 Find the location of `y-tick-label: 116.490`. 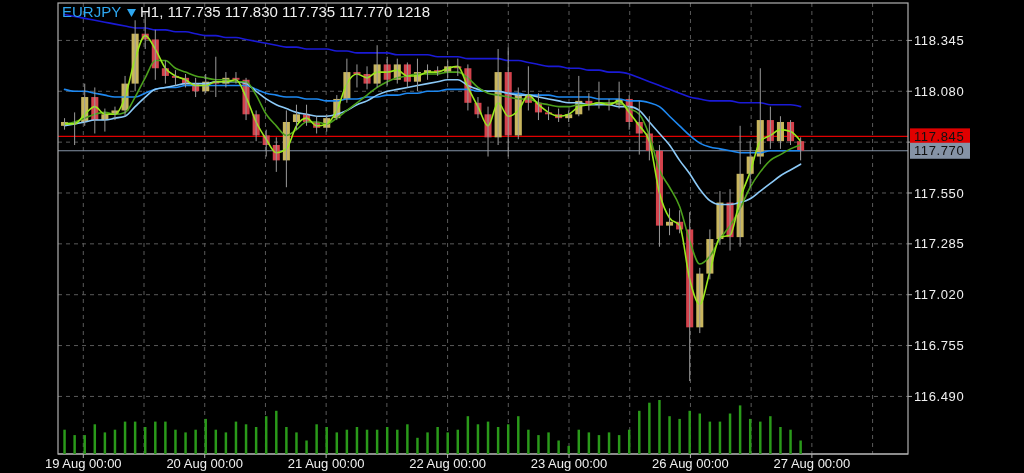

y-tick-label: 116.490 is located at coordinates (939, 396).